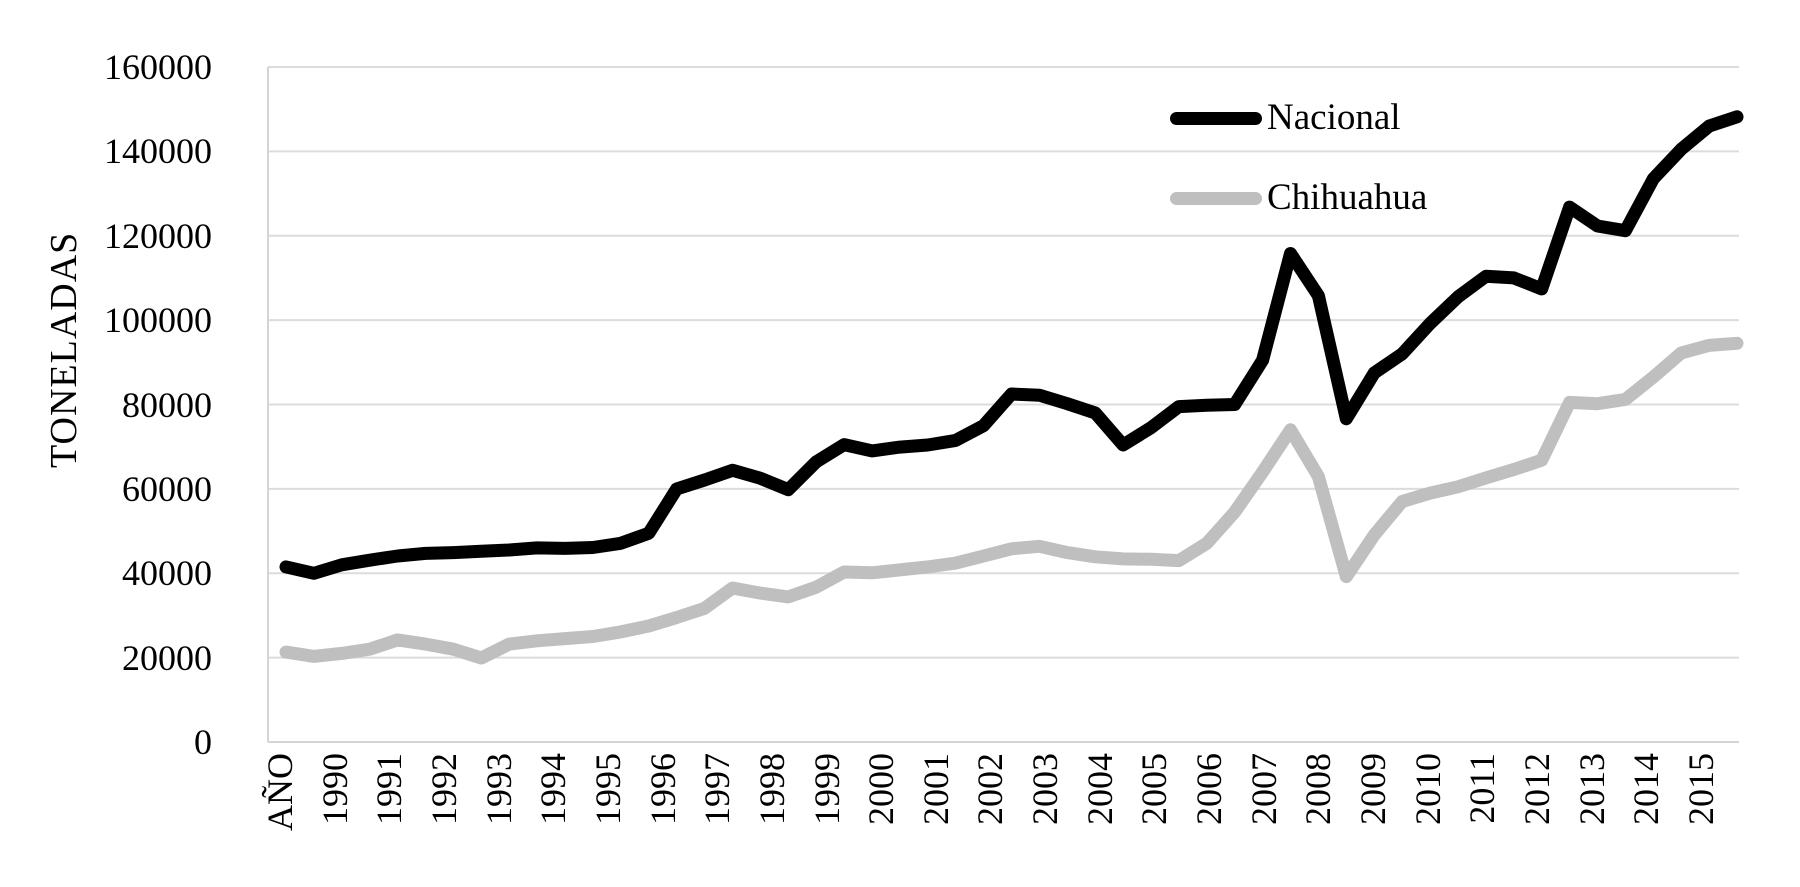 The height and width of the screenshot is (887, 1800). I want to click on y-tick-label: 120000, so click(158, 235).